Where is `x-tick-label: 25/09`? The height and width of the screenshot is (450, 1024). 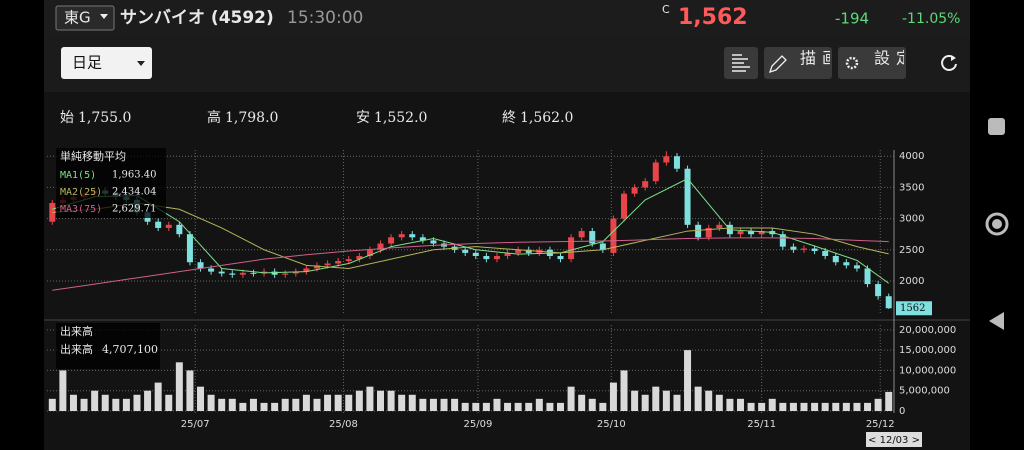
x-tick-label: 25/09 is located at coordinates (477, 424).